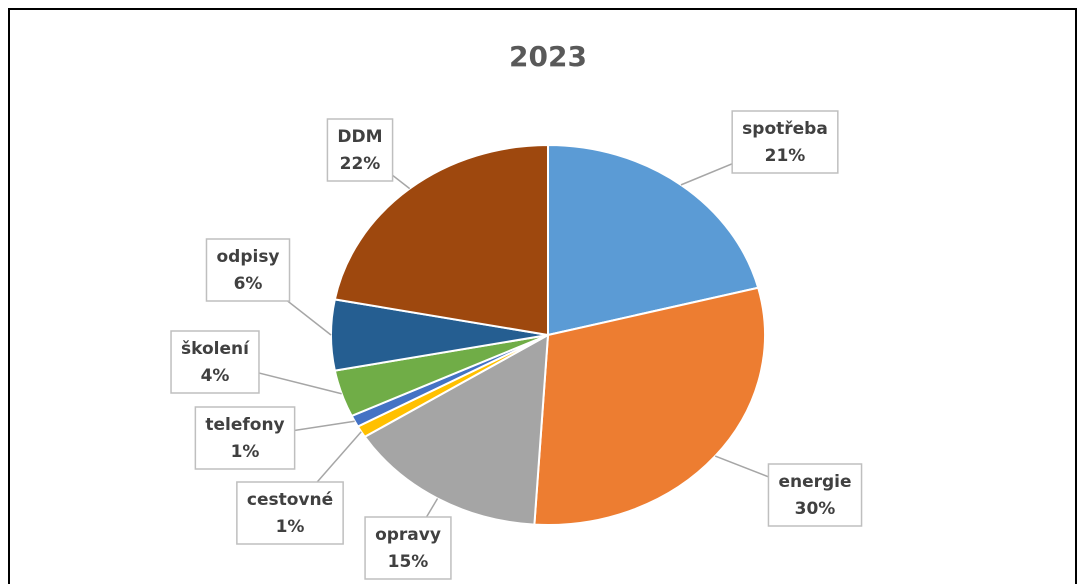 This screenshot has height=584, width=1085. What do you see at coordinates (244, 425) in the screenshot?
I see `data-label-name: telefony` at bounding box center [244, 425].